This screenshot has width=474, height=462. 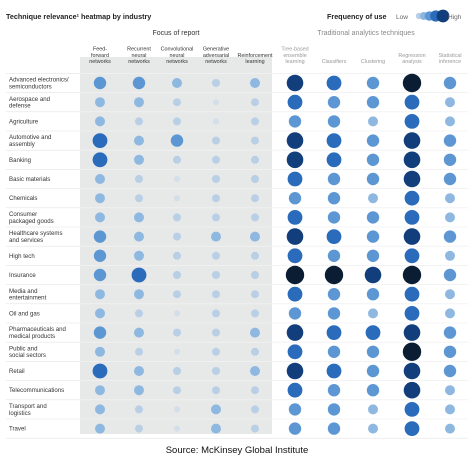 What do you see at coordinates (22, 256) in the screenshot?
I see `row-label: High tech` at bounding box center [22, 256].